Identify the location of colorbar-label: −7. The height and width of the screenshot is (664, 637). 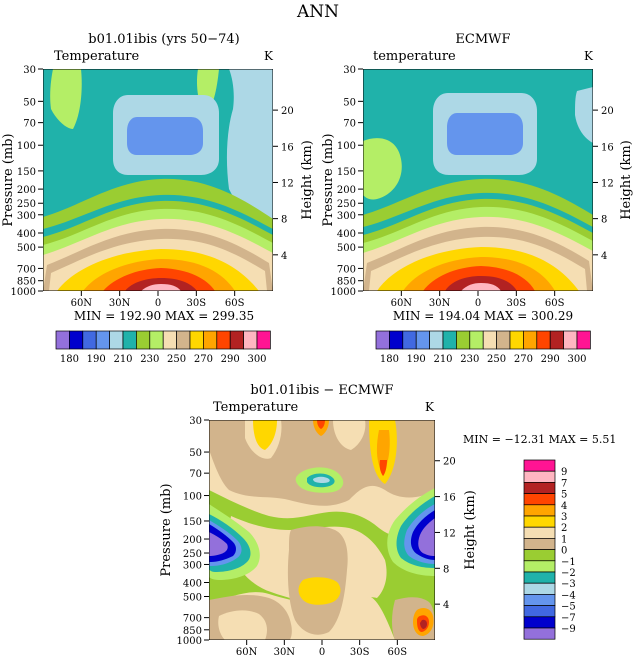
(568, 618).